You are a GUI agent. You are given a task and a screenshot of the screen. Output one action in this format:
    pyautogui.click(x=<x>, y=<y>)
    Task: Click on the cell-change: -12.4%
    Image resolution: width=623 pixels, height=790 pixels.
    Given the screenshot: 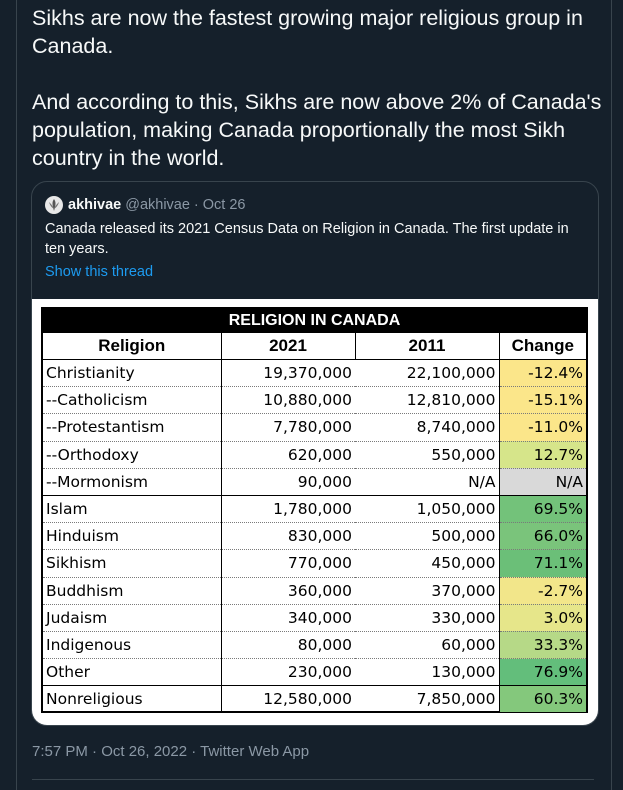 What is the action you would take?
    pyautogui.click(x=542, y=373)
    